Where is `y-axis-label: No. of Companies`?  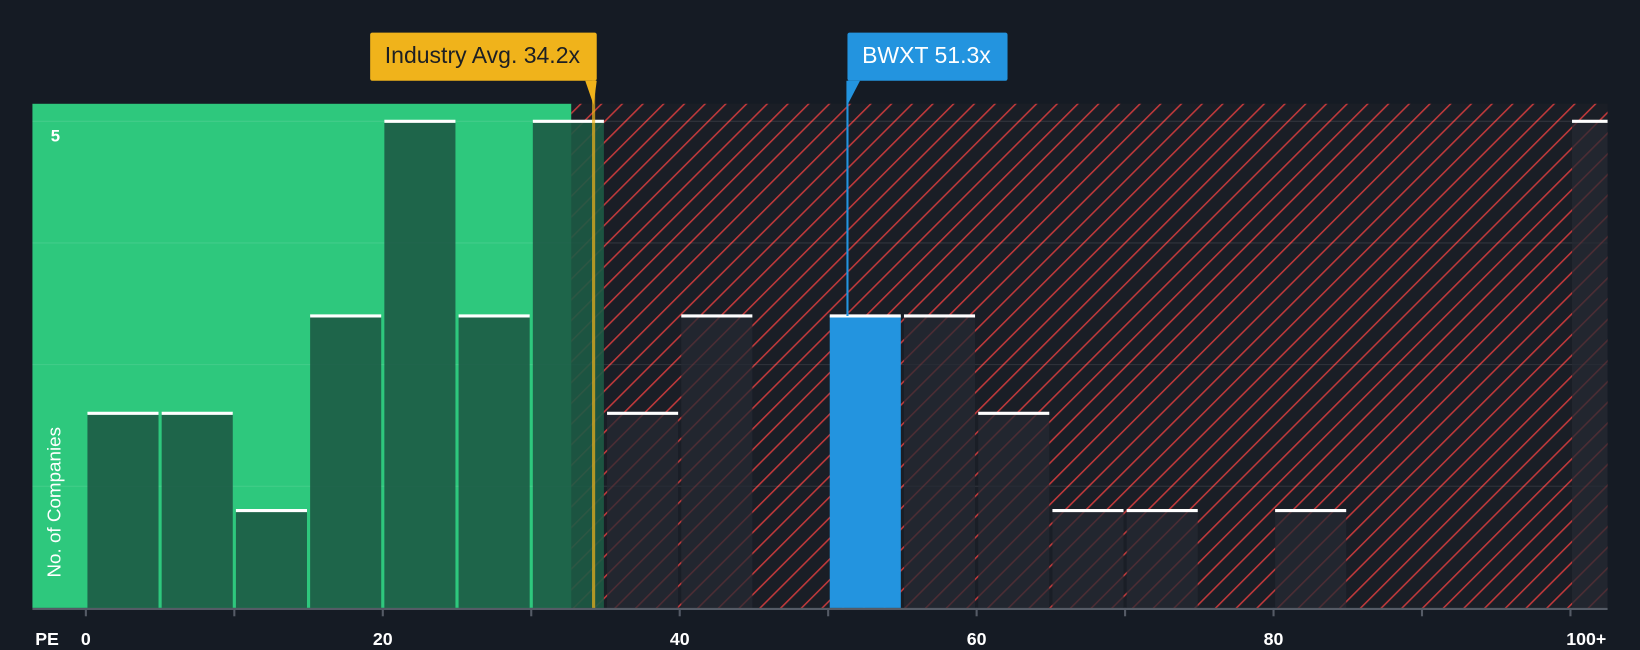
y-axis-label: No. of Companies is located at coordinates (53, 502).